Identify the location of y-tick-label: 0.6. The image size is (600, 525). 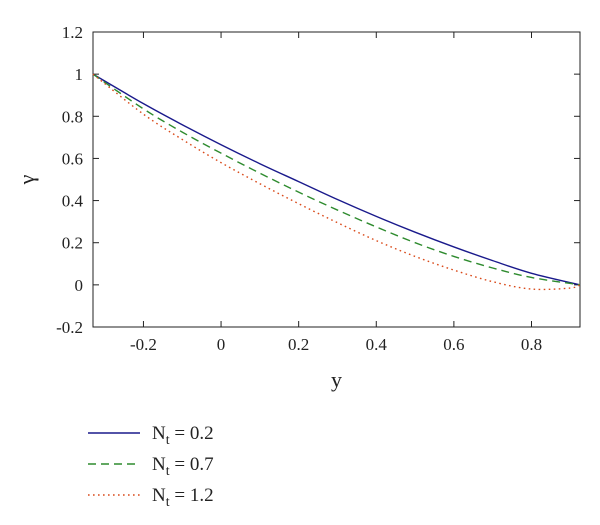
(72, 158).